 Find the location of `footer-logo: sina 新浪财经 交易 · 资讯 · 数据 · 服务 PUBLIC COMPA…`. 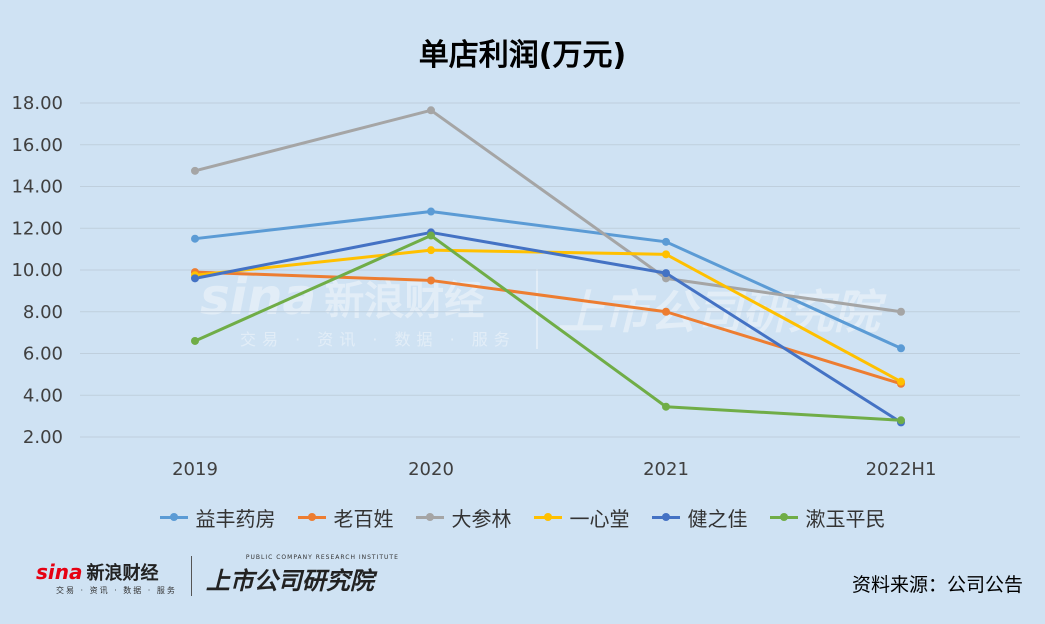

footer-logo: sina 新浪财经 交易 · 资讯 · 数据 · 服务 PUBLIC COMPA… is located at coordinates (217, 575).